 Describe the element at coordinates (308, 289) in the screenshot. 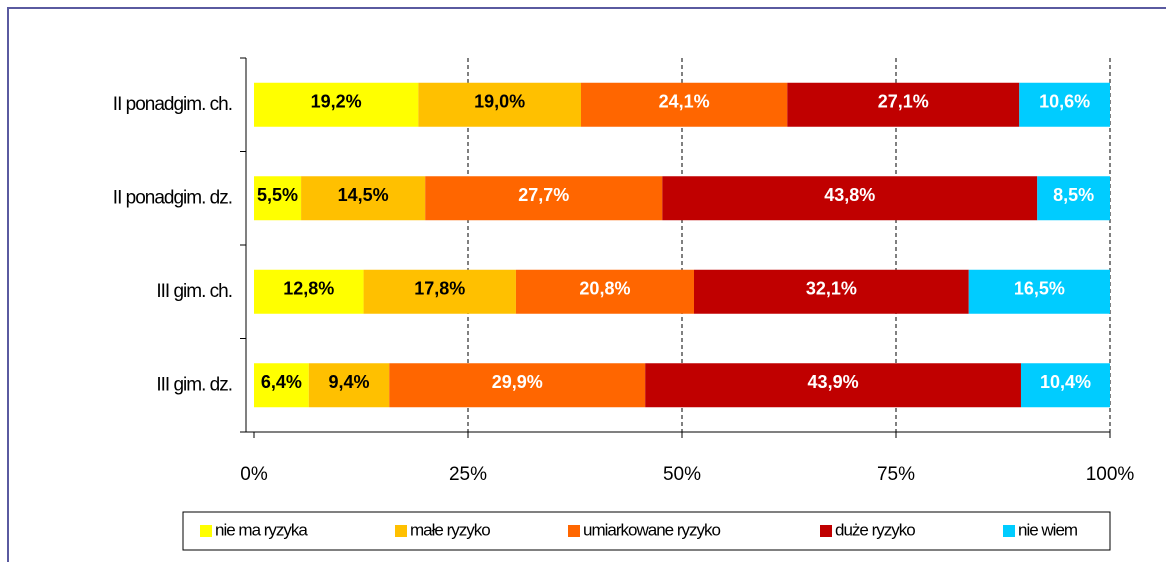

I see `data-label: 12,8%` at that location.